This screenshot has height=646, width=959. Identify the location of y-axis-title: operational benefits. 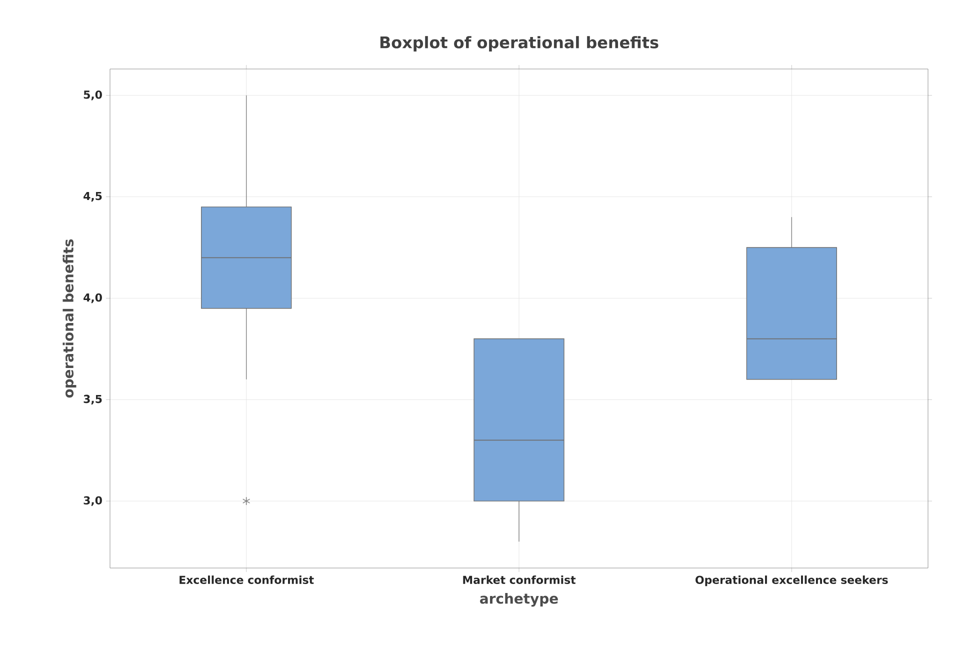
(69, 318).